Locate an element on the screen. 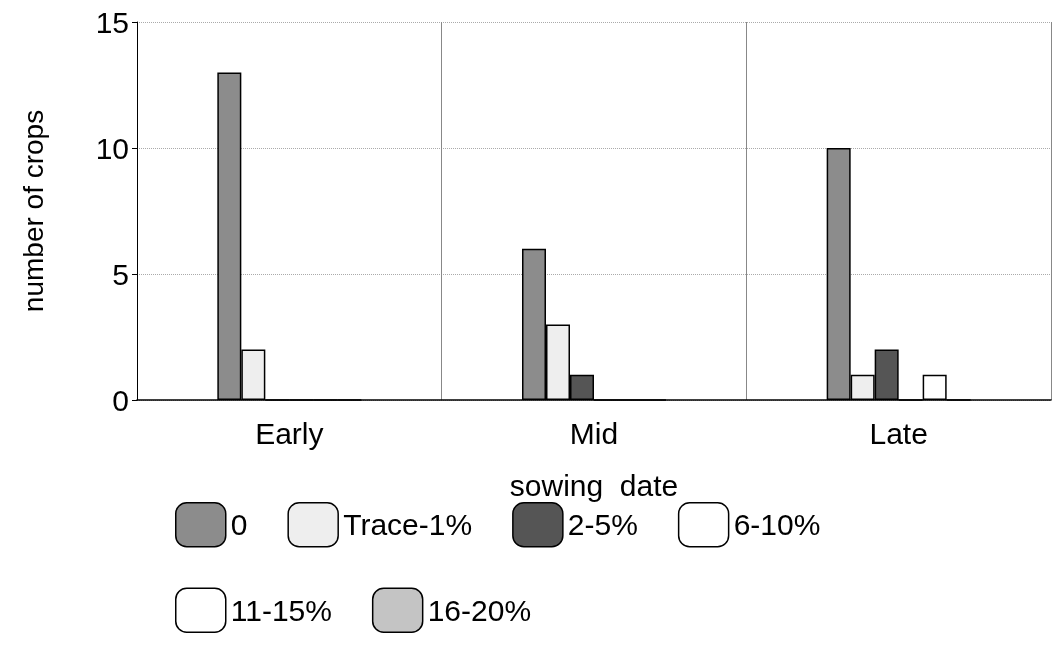  x-tick-label: Early is located at coordinates (289, 433).